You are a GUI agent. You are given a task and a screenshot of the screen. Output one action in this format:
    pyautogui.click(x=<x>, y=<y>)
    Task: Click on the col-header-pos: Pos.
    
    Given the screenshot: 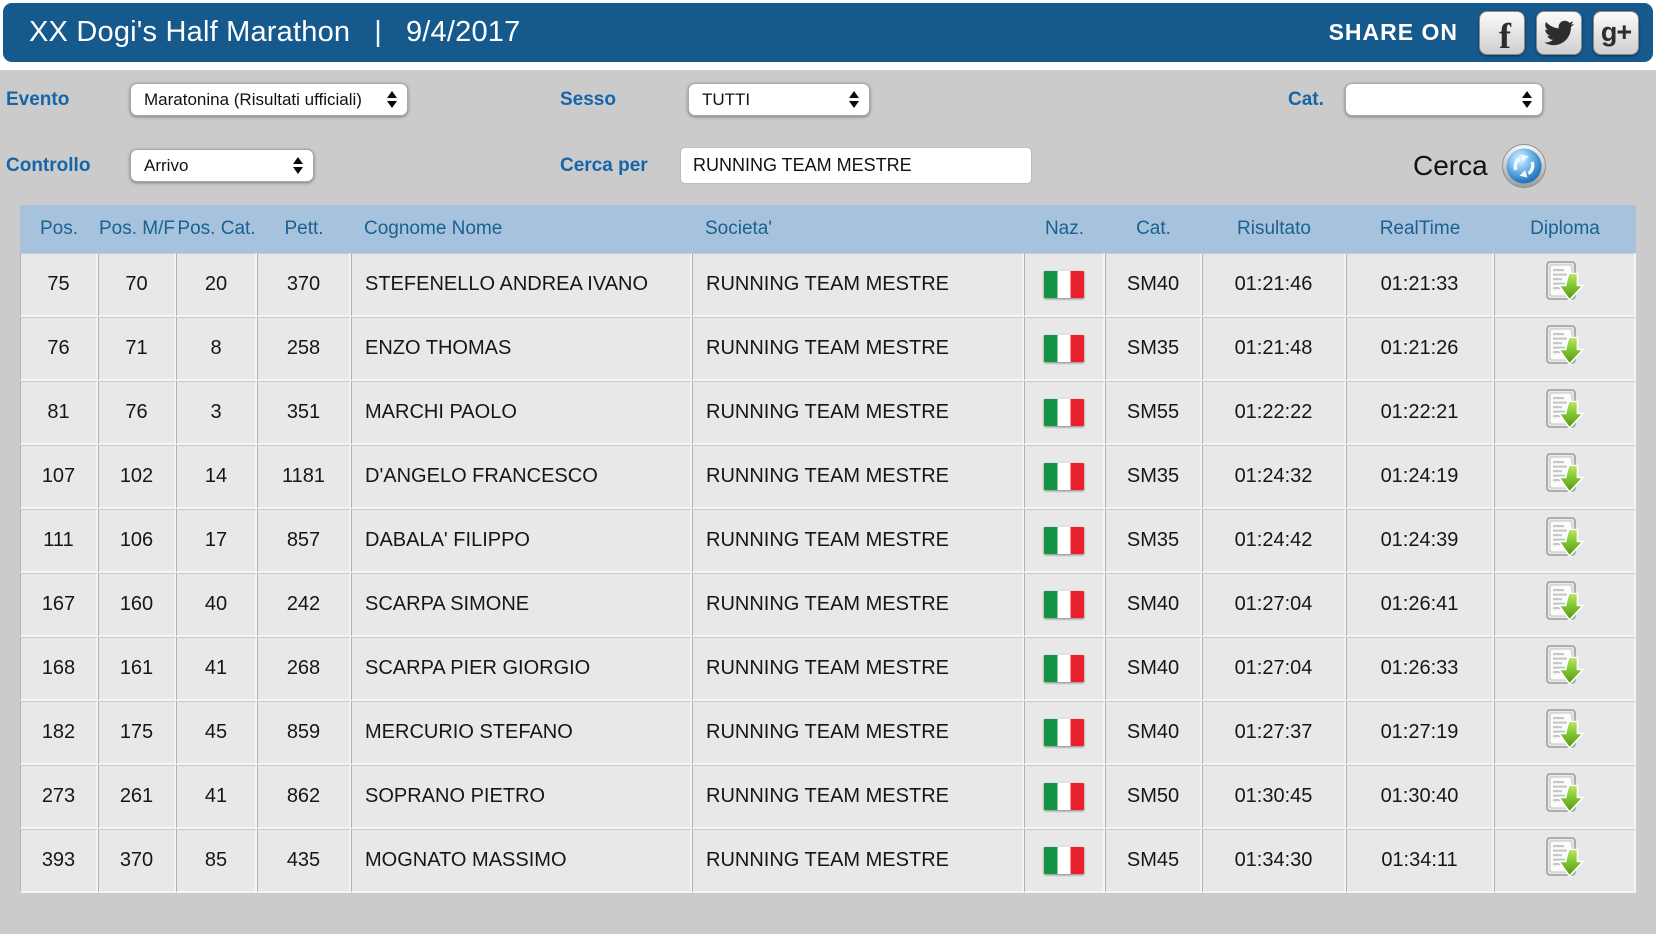 What is the action you would take?
    pyautogui.click(x=59, y=228)
    